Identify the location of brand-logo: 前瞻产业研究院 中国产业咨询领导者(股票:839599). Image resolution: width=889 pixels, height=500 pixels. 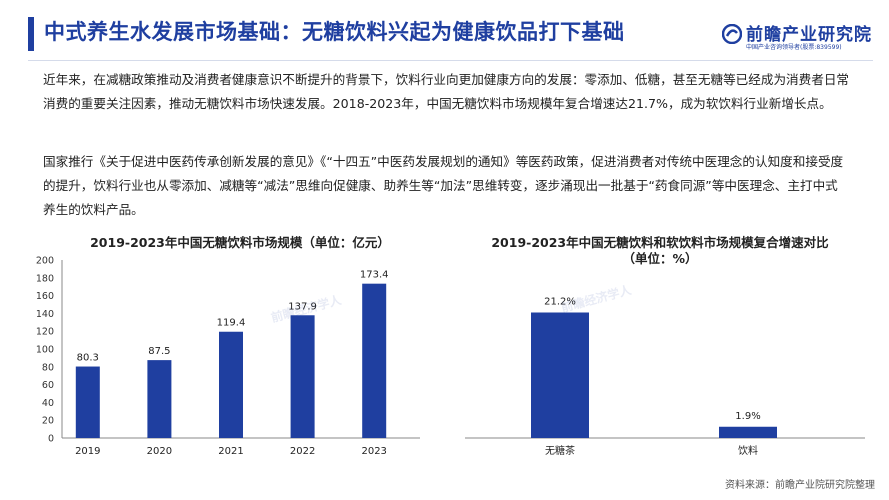
(797, 38).